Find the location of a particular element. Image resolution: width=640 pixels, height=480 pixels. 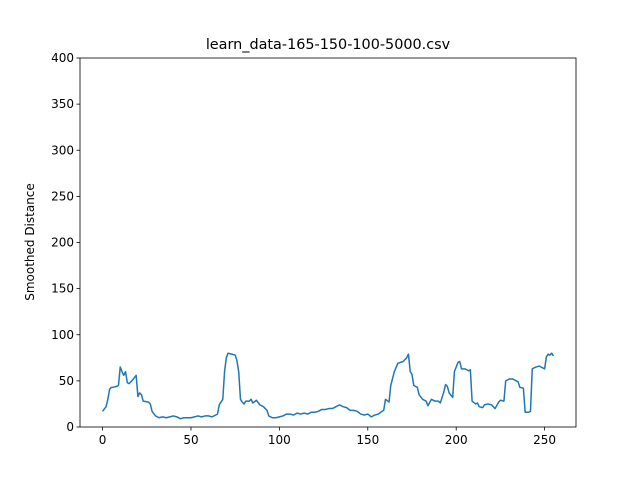

y-tick-label: 150 is located at coordinates (62, 289).